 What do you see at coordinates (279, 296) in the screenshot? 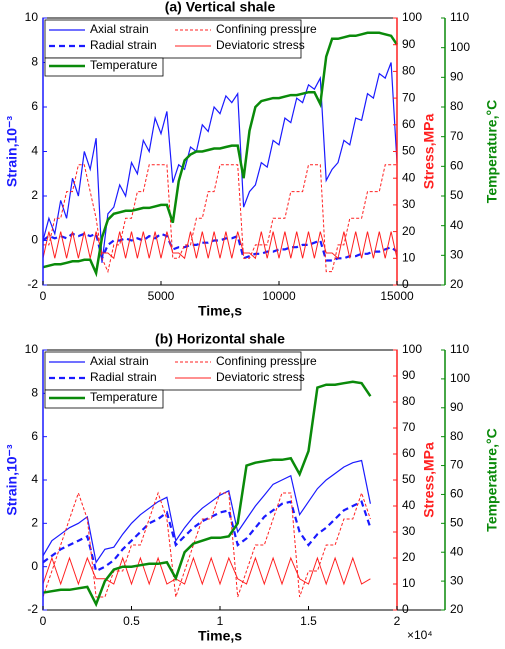
I see `x-tick-label: 10000` at bounding box center [279, 296].